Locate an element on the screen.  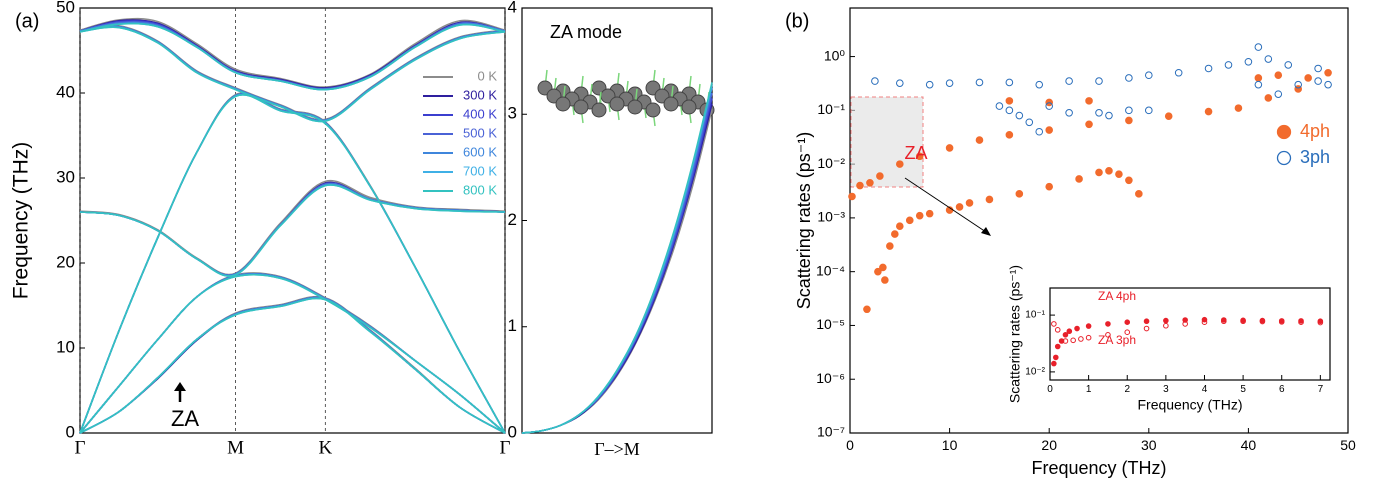
y-tick-label: 10⁻⁶ is located at coordinates (830, 378).